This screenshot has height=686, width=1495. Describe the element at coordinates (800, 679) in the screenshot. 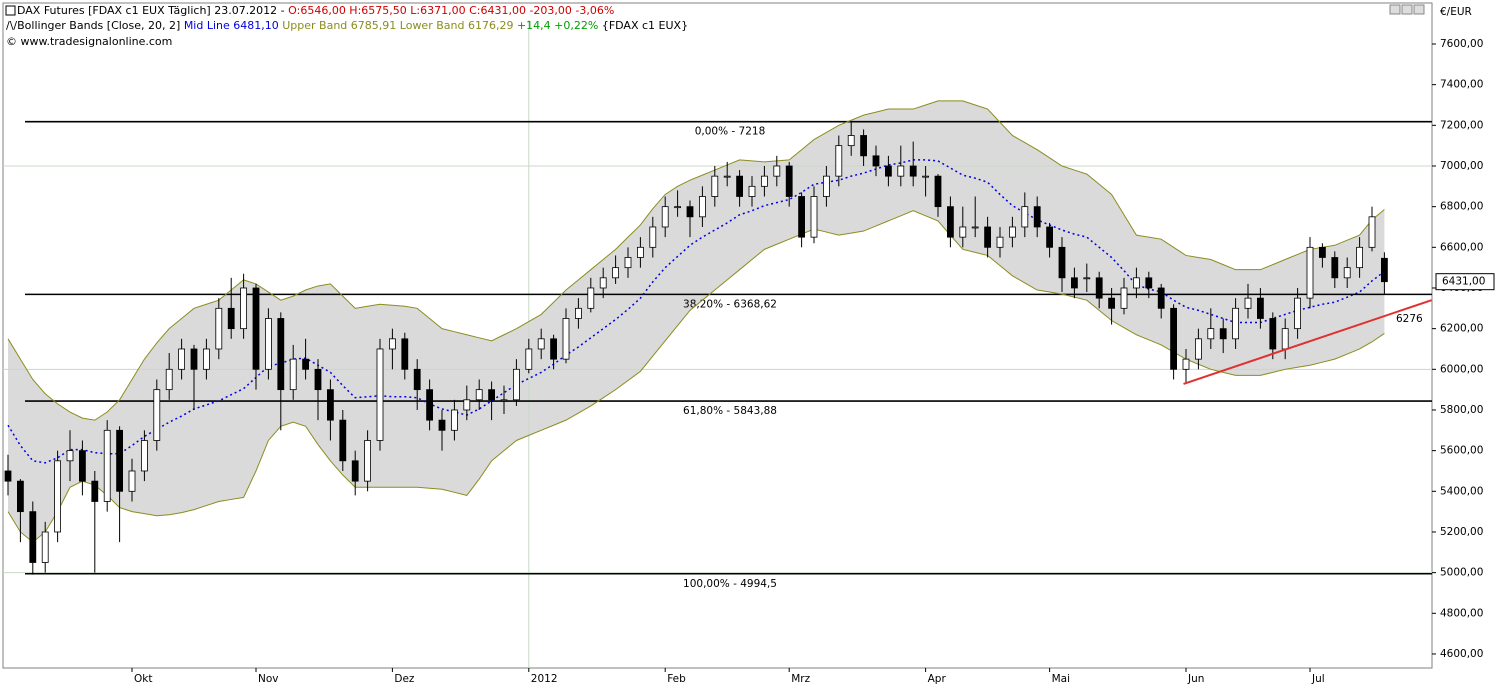

I see `x-tick-label: Mrz` at that location.